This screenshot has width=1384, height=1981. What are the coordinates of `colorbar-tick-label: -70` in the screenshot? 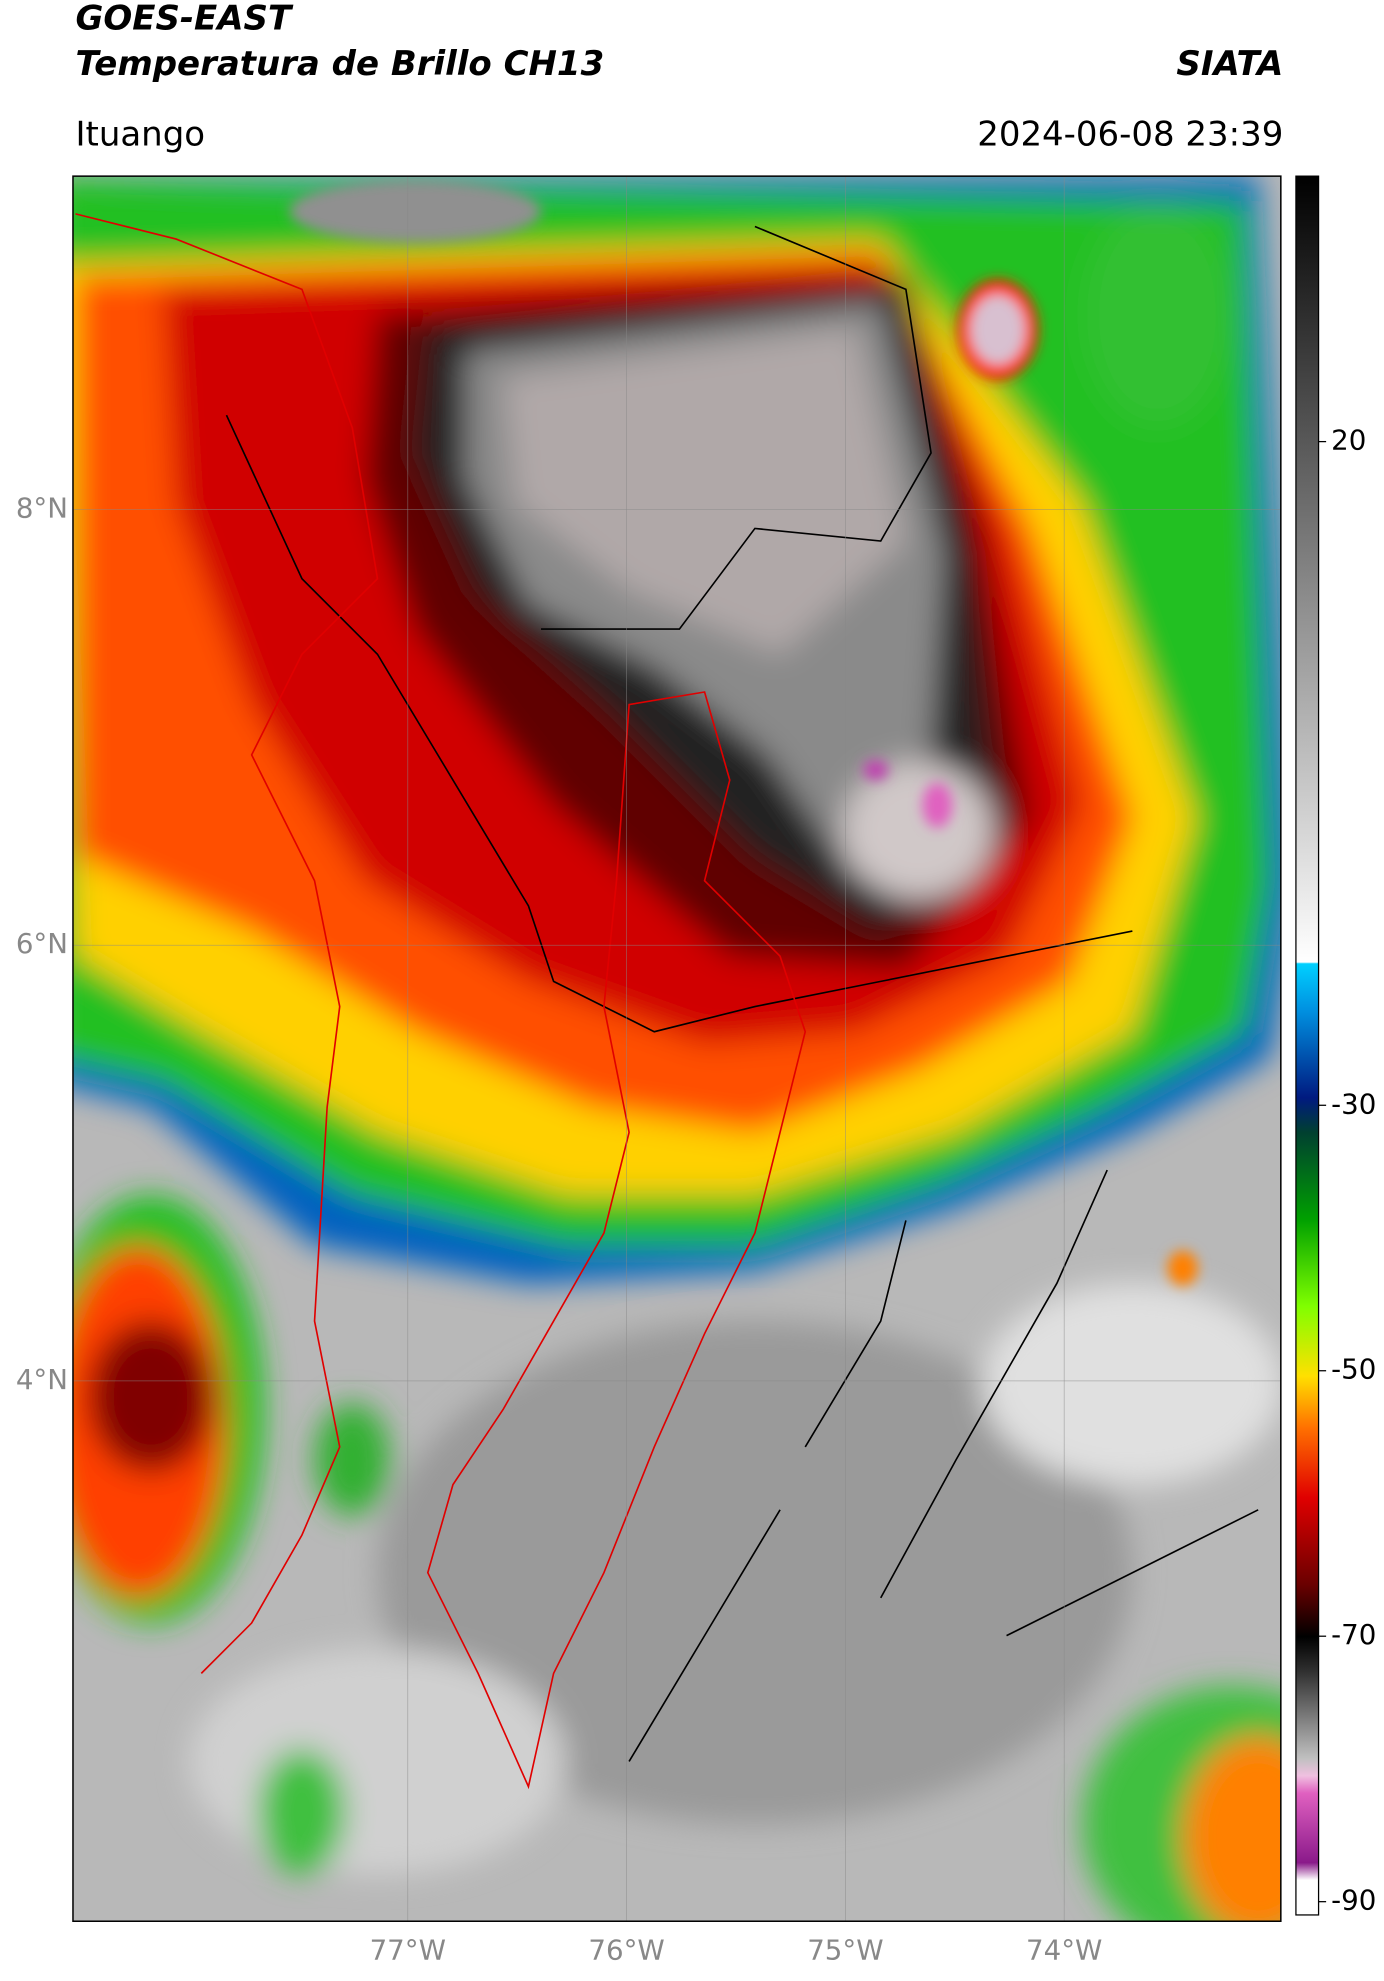 It's located at (1353, 1634).